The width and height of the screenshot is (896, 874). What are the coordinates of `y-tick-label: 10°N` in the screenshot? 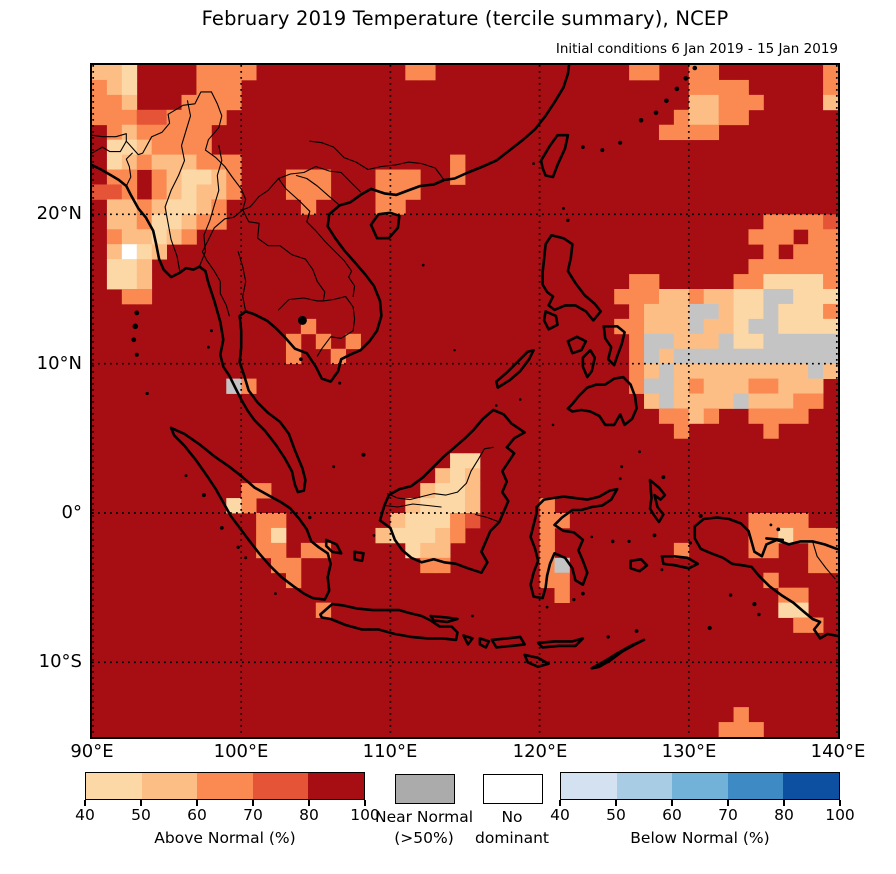 It's located at (59, 363).